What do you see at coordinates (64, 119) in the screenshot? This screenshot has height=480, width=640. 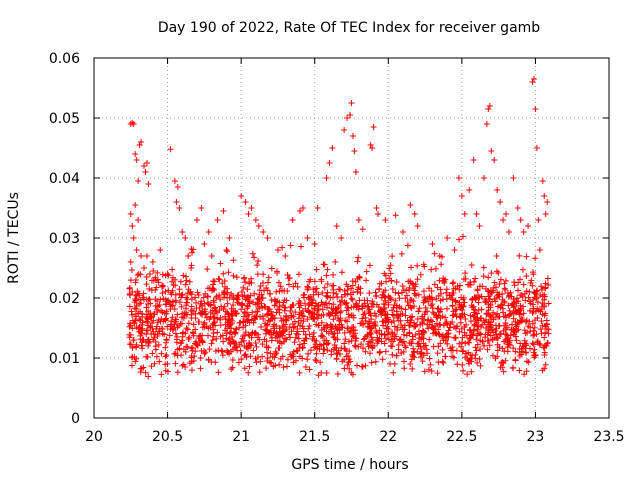 I see `y-tick-label: 0.05` at bounding box center [64, 119].